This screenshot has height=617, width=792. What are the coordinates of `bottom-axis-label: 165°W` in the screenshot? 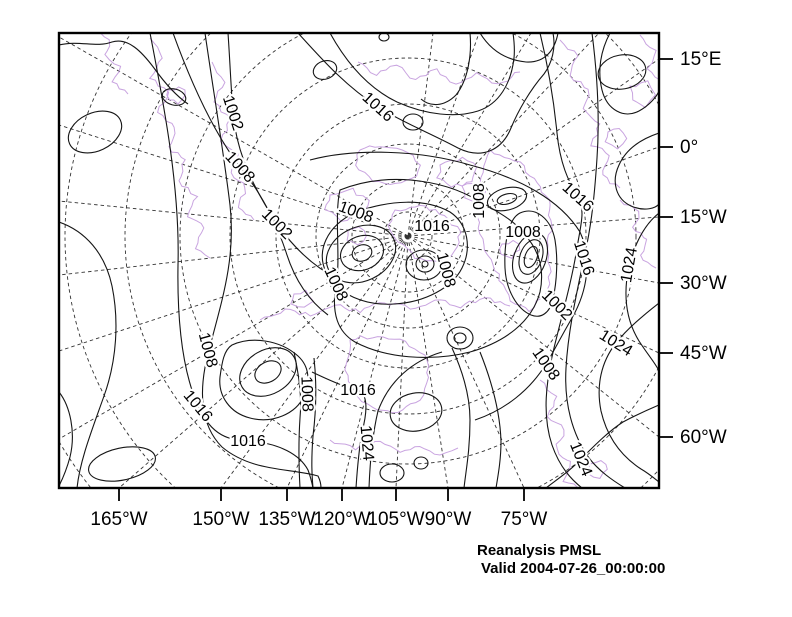 It's located at (118, 519).